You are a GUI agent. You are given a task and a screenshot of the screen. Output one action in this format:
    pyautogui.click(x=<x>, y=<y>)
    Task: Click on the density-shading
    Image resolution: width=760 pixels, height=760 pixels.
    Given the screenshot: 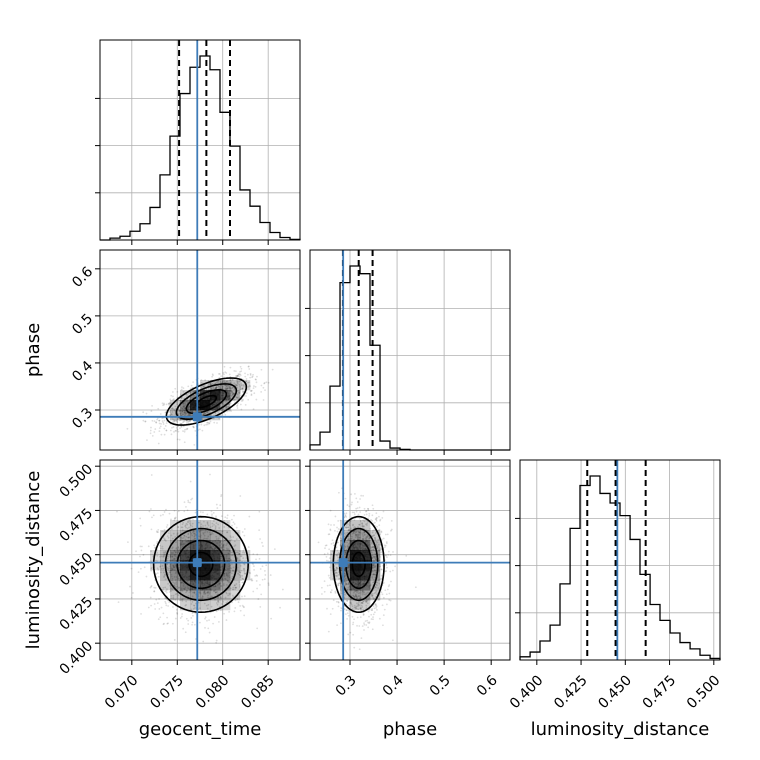 What is the action you would take?
    pyautogui.click(x=200, y=565)
    